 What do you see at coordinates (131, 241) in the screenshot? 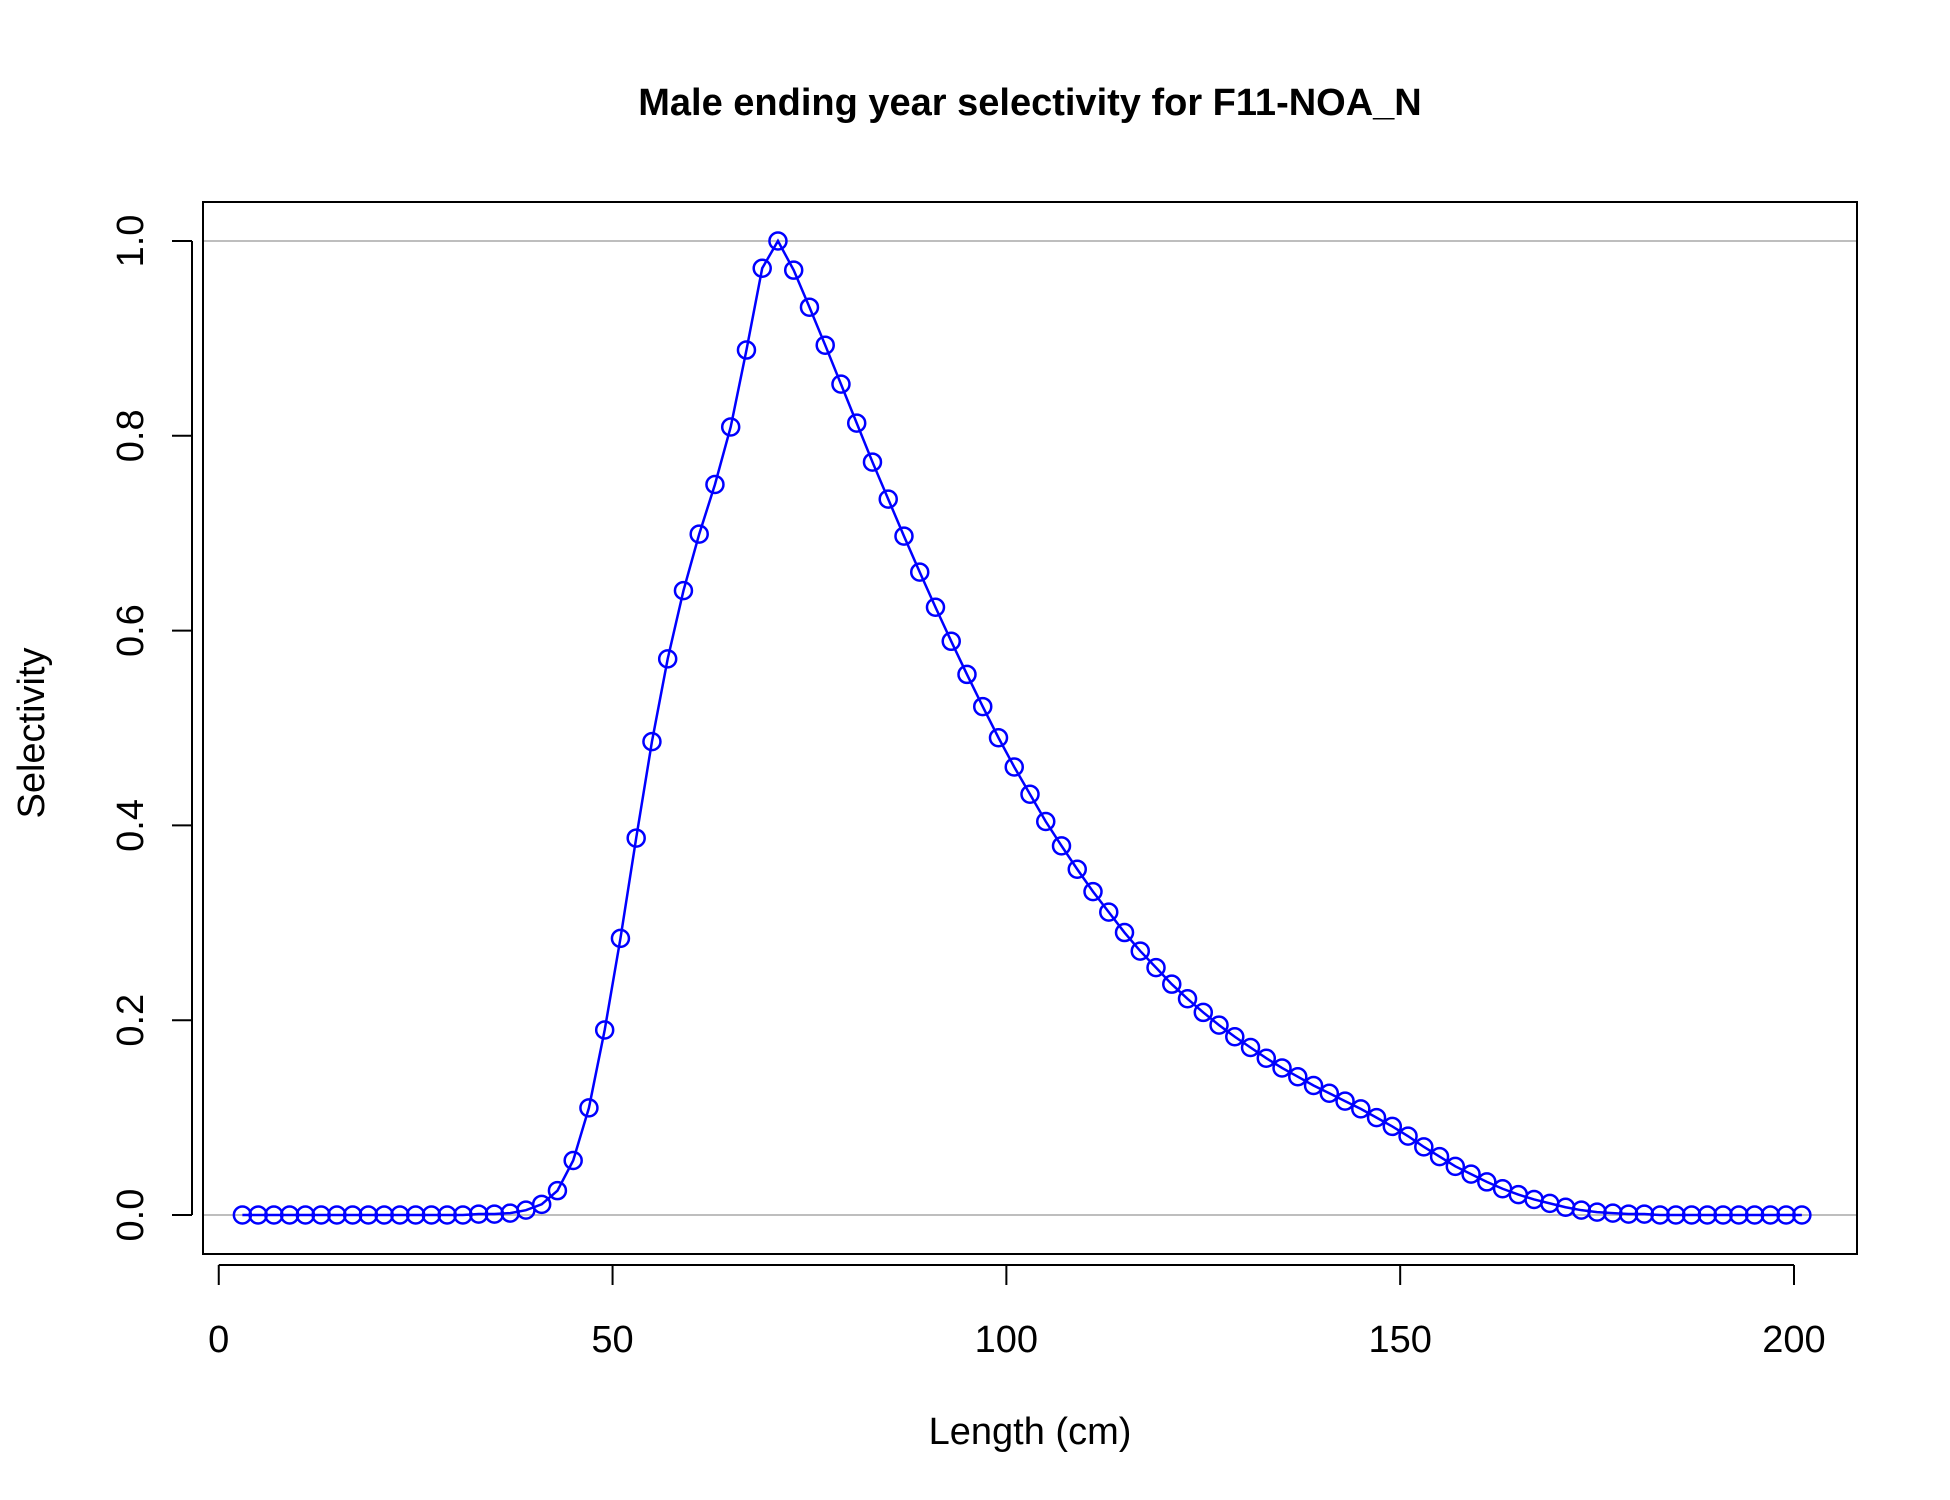
I see `y-tick-label: 1.0` at bounding box center [131, 241].